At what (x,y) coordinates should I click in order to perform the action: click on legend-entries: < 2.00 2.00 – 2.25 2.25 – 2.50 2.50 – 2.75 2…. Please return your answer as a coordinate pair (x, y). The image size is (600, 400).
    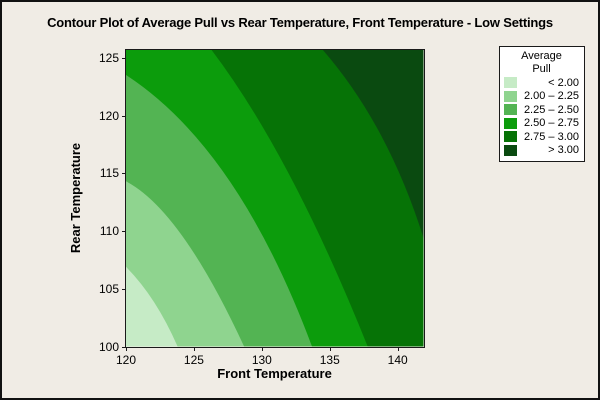
    Looking at the image, I should click on (541, 116).